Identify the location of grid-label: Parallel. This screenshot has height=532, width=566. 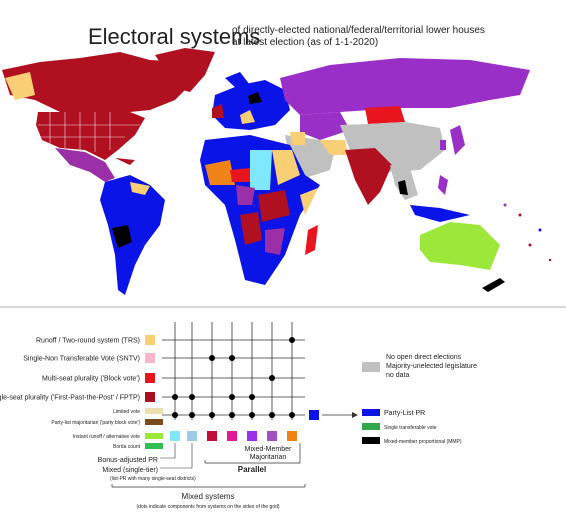
(252, 469).